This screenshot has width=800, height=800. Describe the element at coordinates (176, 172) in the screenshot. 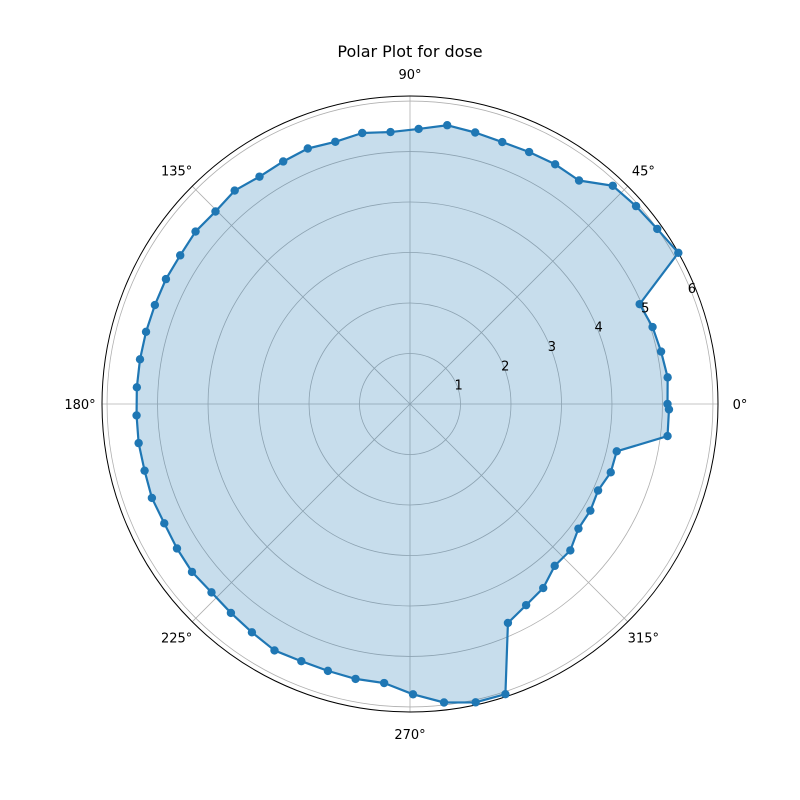

I see `angle-tick-label: 135°` at that location.